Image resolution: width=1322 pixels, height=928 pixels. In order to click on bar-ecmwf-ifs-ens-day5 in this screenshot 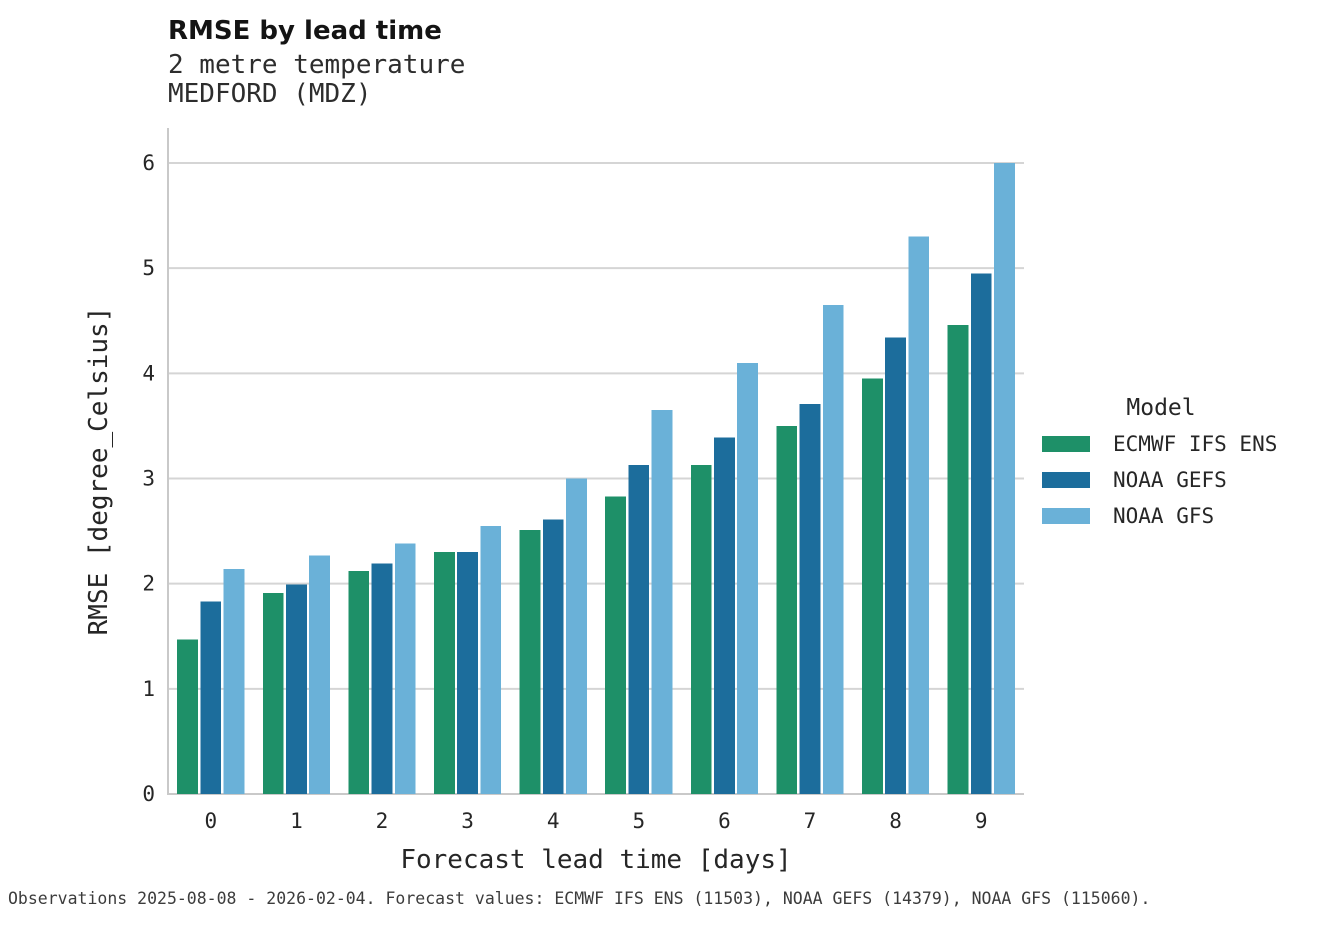, I will do `click(615, 645)`.